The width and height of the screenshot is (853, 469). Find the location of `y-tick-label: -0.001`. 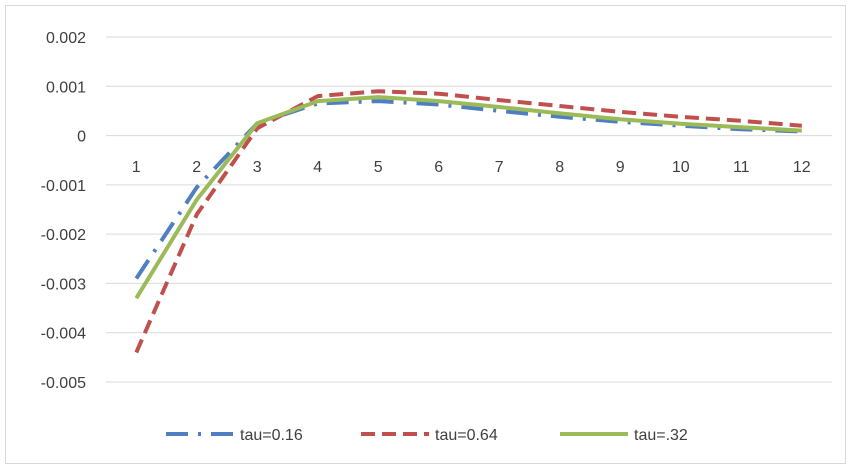

y-tick-label: -0.001 is located at coordinates (63, 186).